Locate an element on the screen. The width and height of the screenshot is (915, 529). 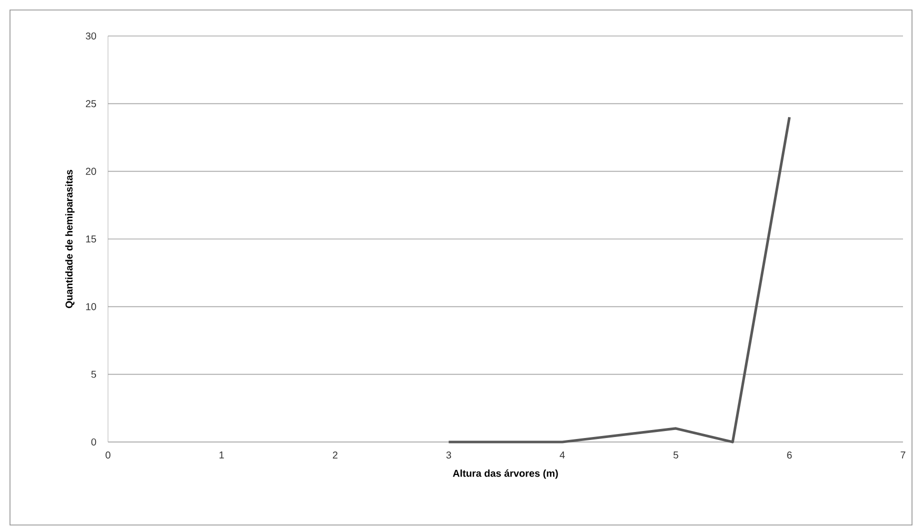
y-tick-label: 5 is located at coordinates (93, 374).